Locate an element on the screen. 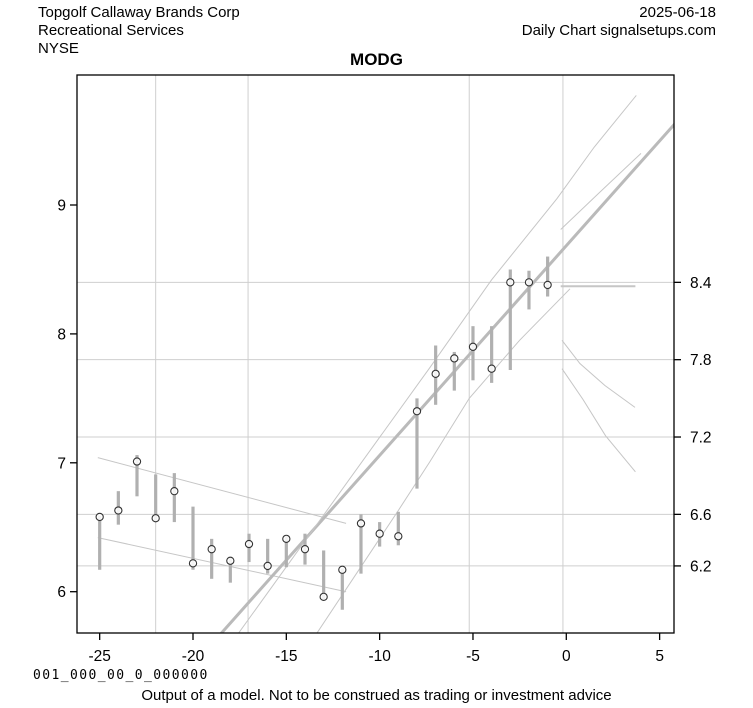  x-axis-tick-label: -25 is located at coordinates (99, 656).